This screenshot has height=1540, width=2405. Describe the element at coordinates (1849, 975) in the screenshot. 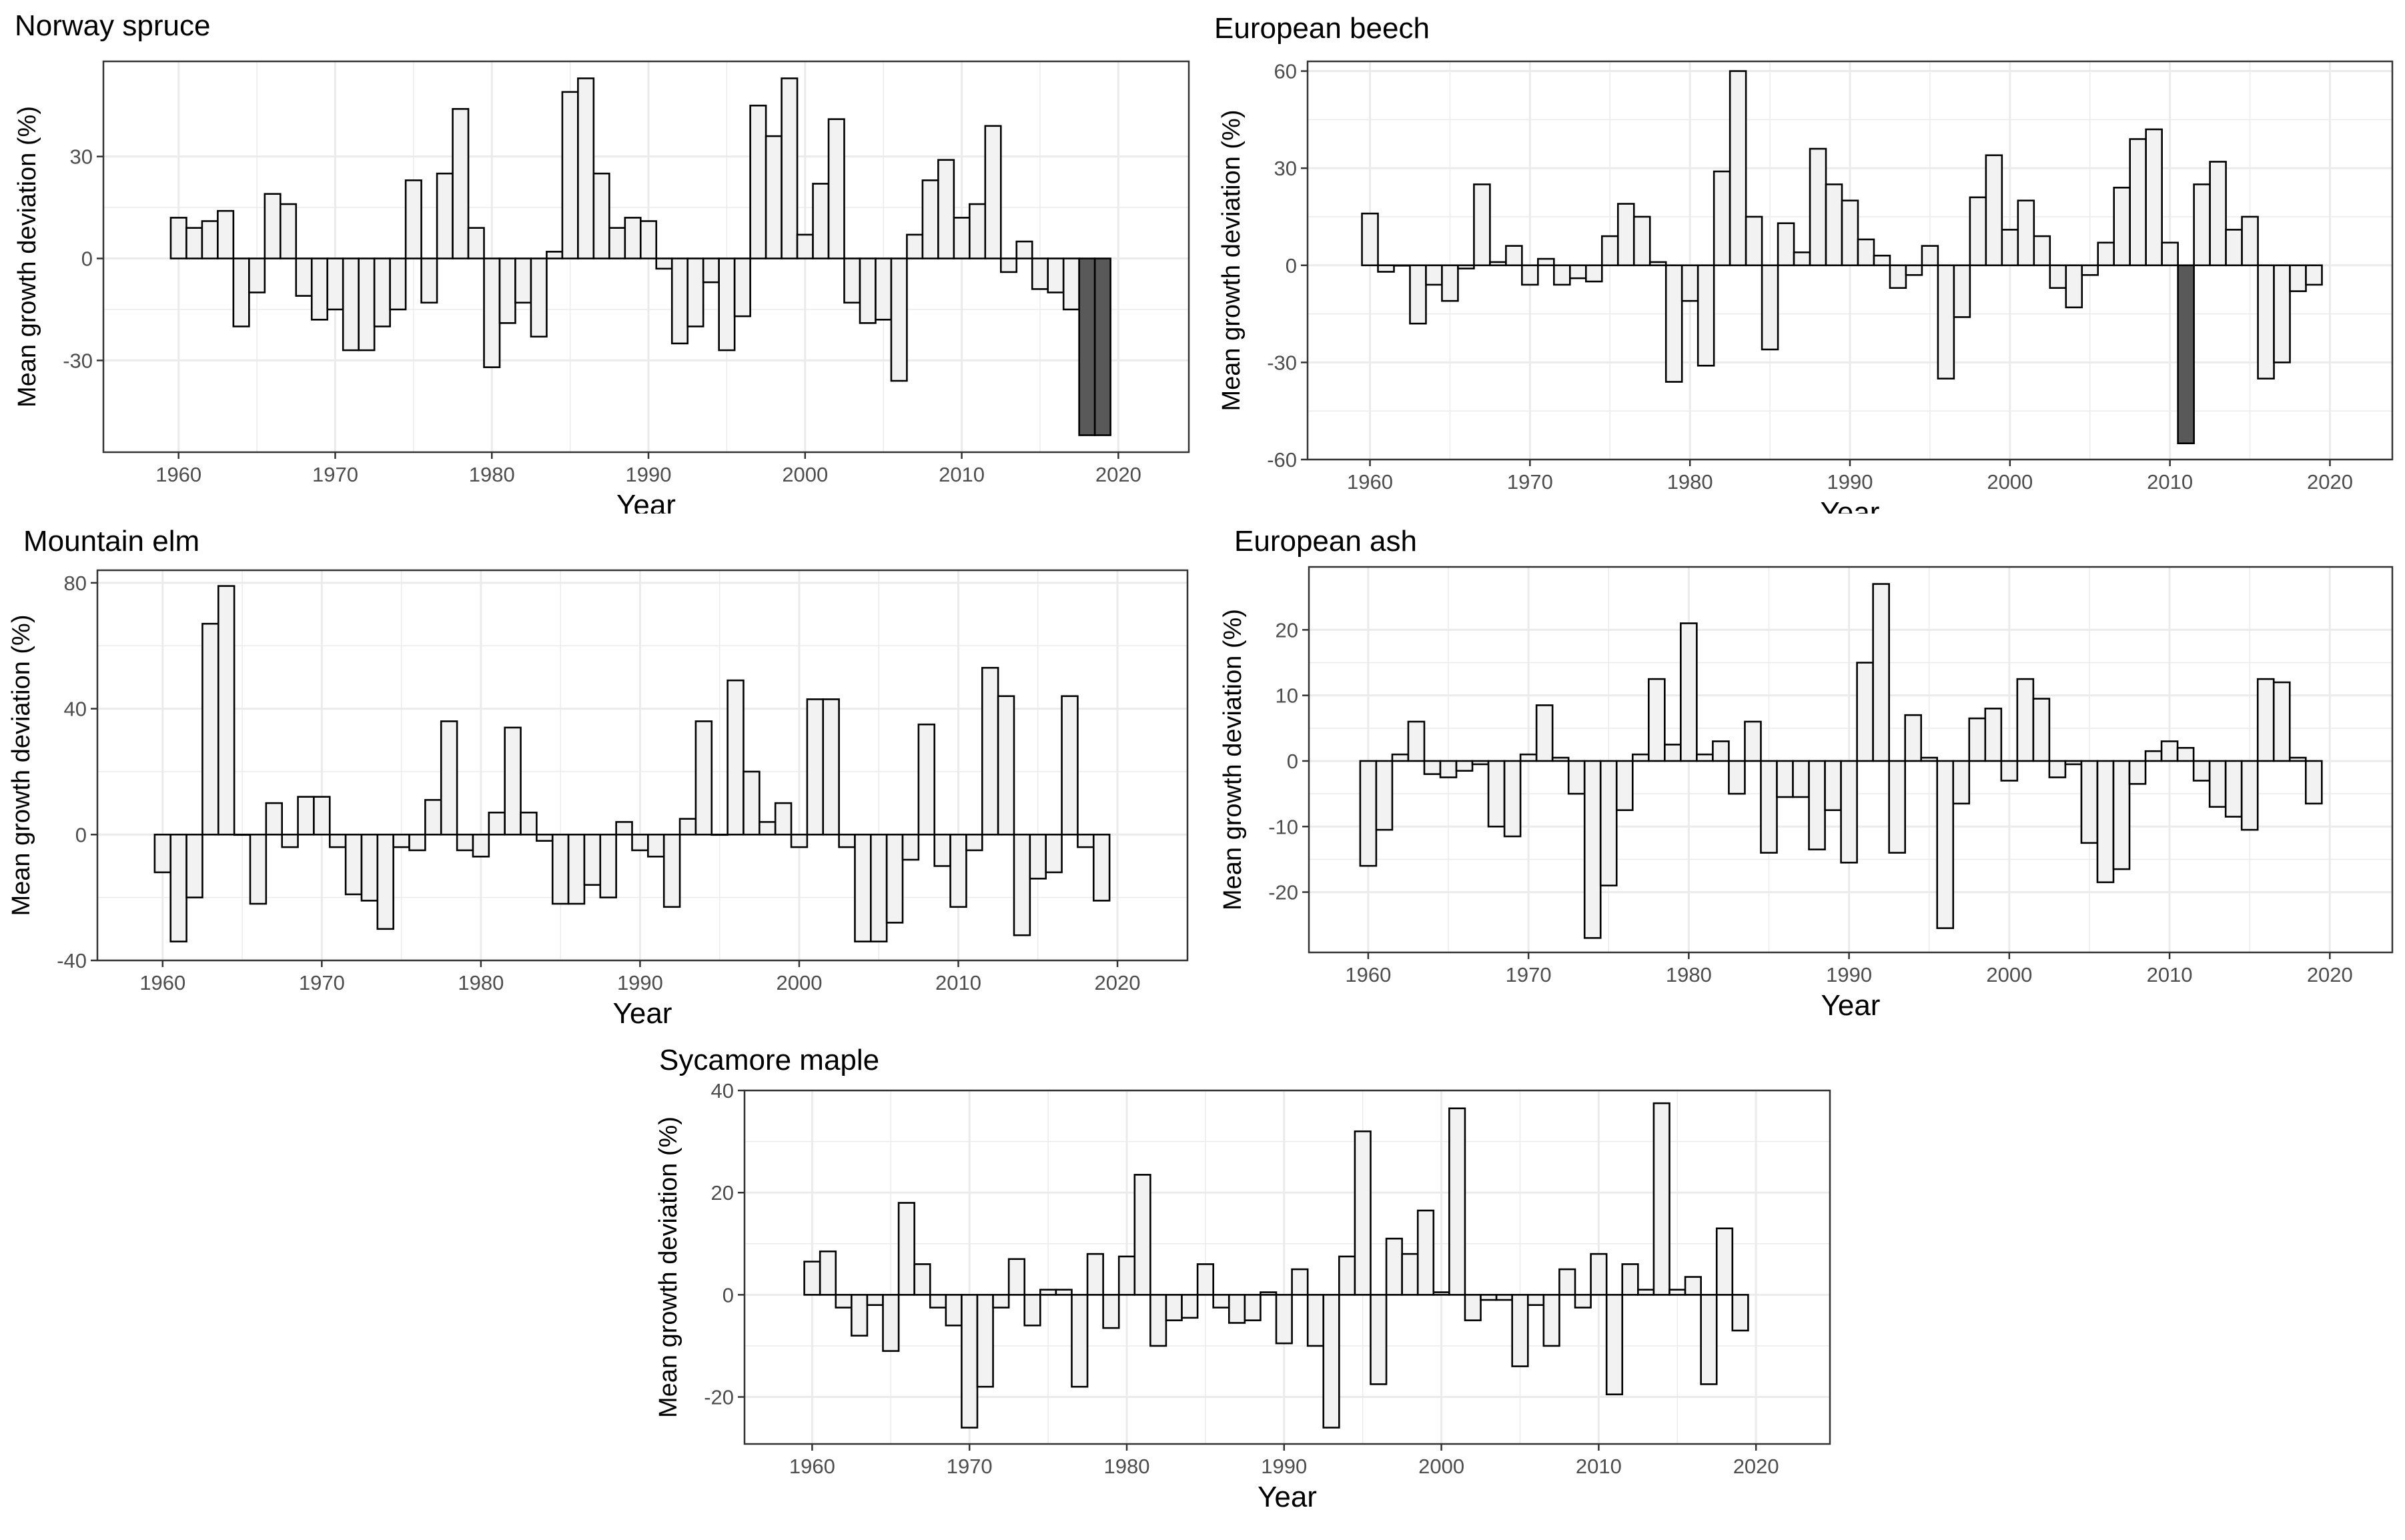

I see `x-tick-label: 1990` at that location.